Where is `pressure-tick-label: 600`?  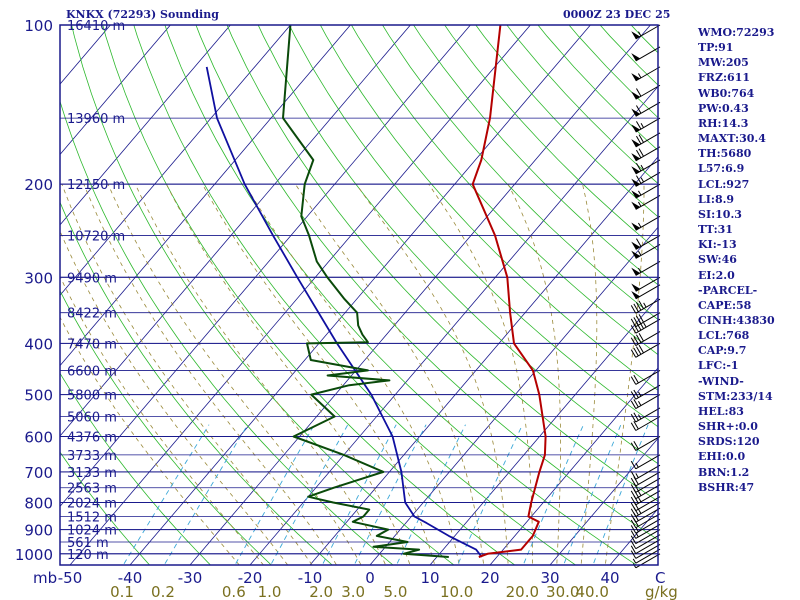
pressure-tick-label: 600 is located at coordinates (38, 437).